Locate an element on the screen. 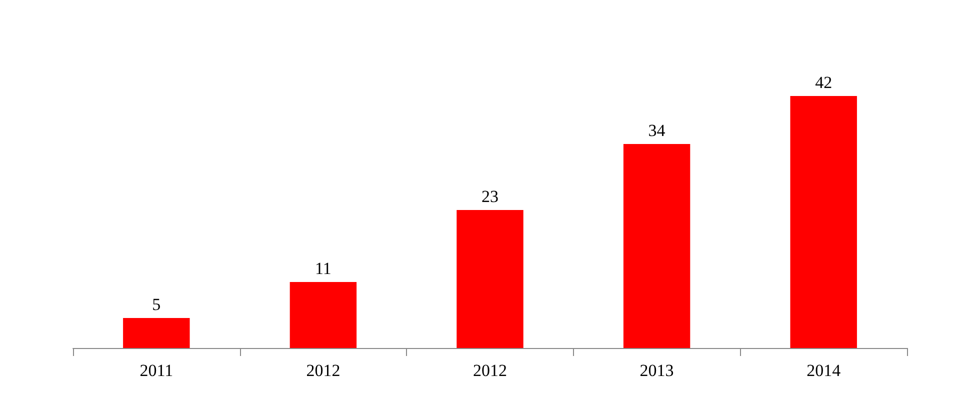  data-label: 11 is located at coordinates (323, 268).